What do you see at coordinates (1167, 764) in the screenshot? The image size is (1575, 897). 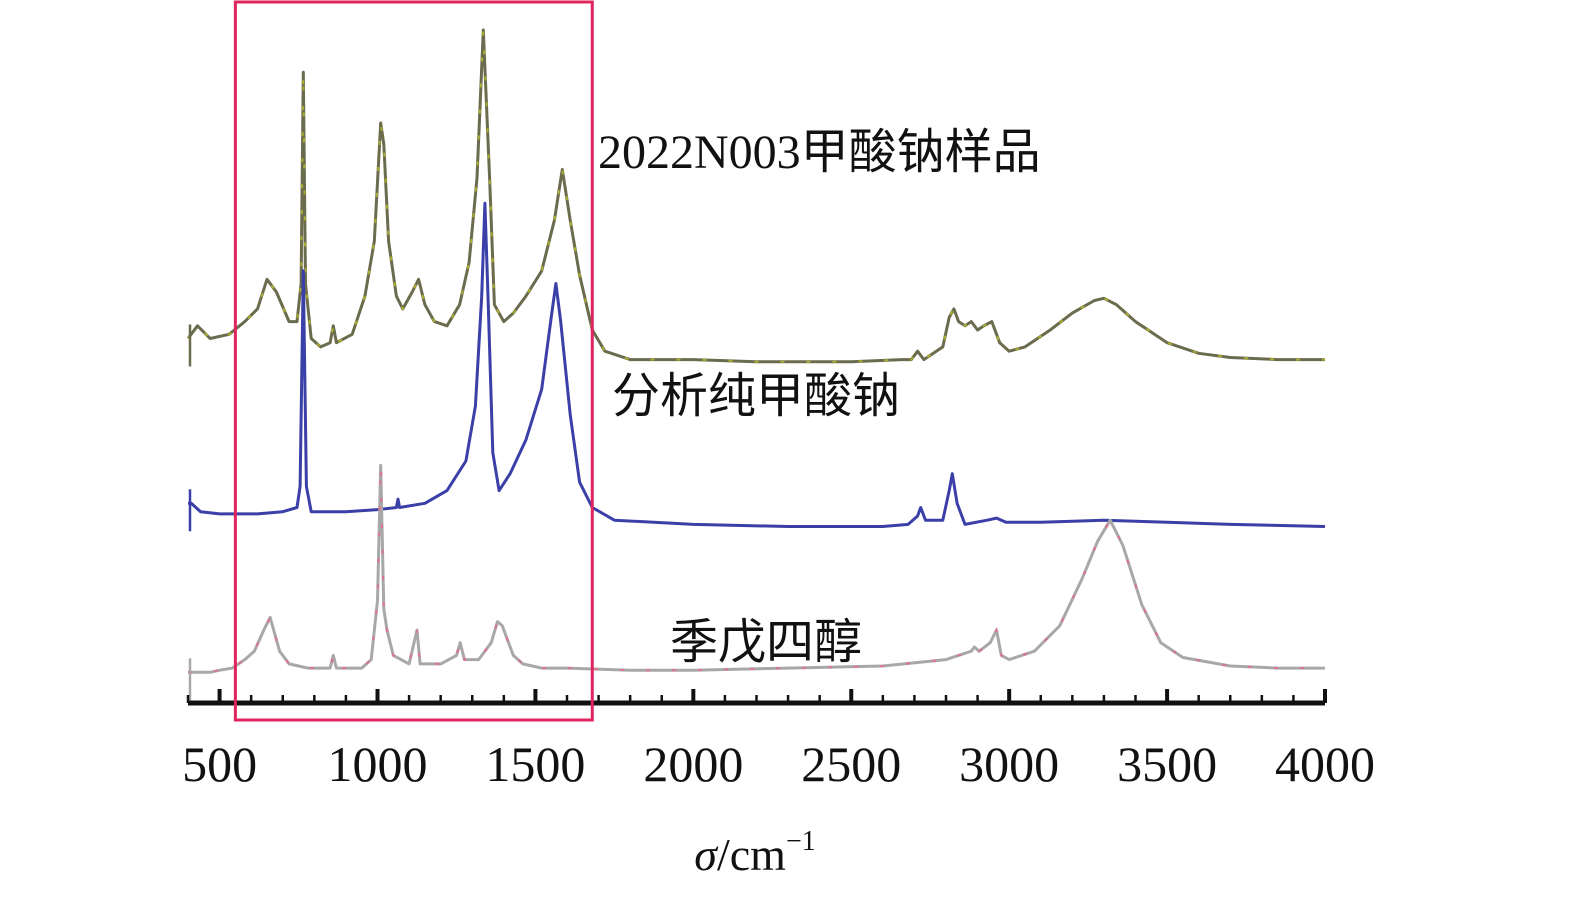 I see `x-tick-label-3500: 3500` at bounding box center [1167, 764].